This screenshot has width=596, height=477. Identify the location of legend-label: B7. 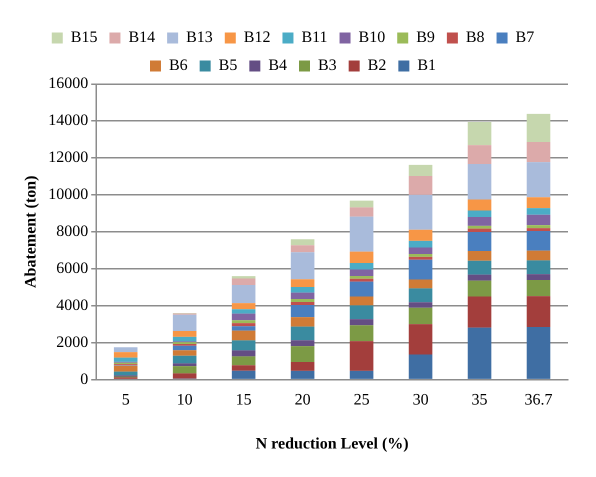
(525, 37).